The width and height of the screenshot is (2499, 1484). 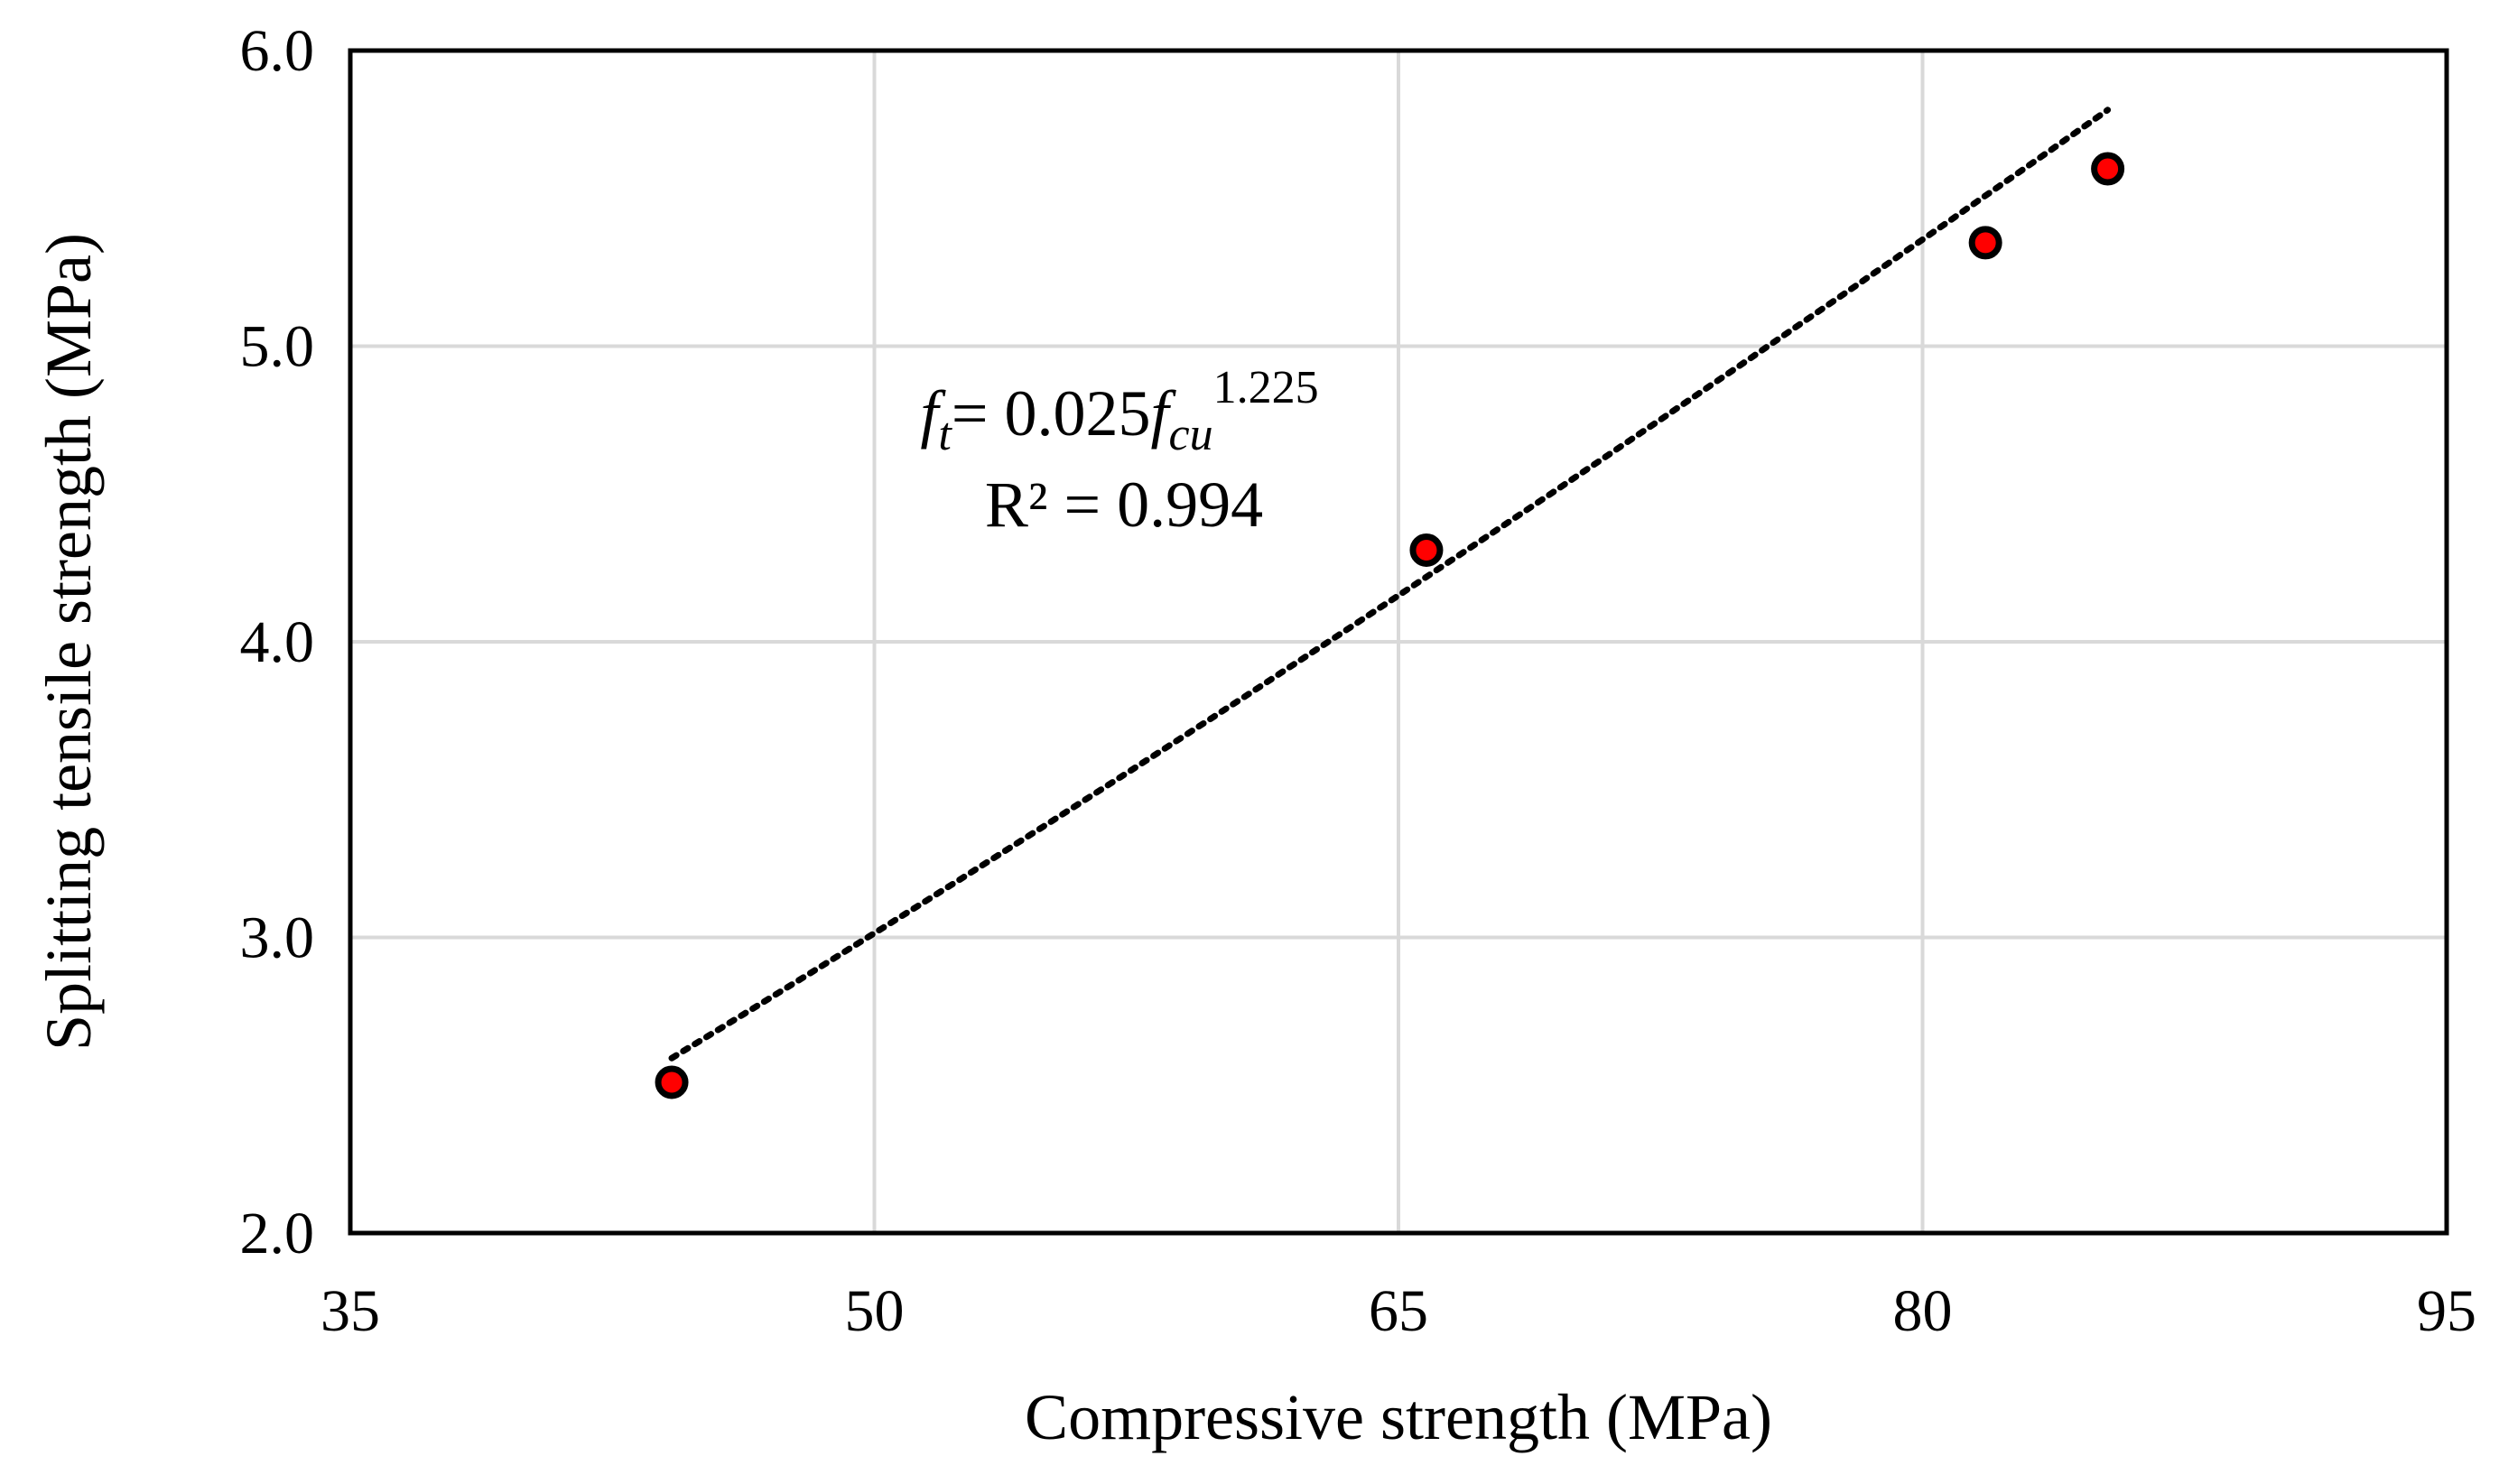 I want to click on y-tick-label: 6.0, so click(x=278, y=51).